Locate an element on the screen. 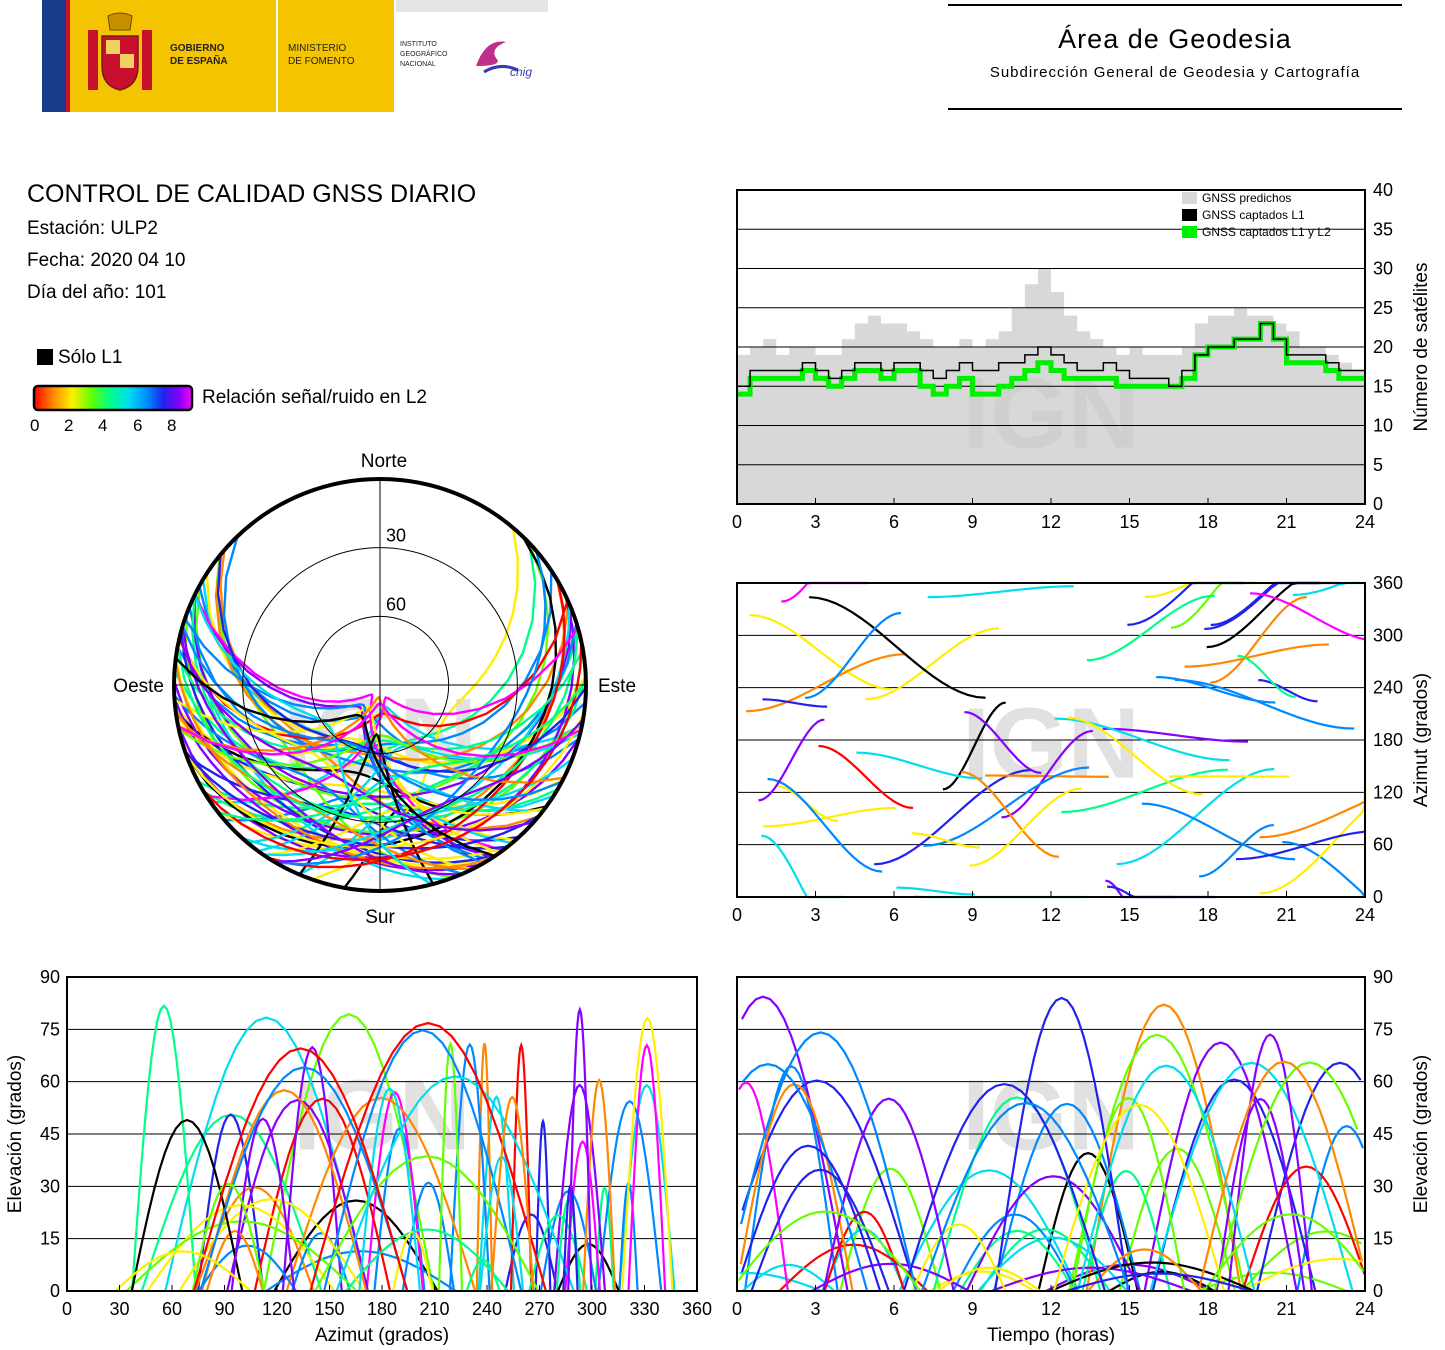 Image resolution: width=1445 pixels, height=1350 pixels. snr-tick: 6 is located at coordinates (138, 425).